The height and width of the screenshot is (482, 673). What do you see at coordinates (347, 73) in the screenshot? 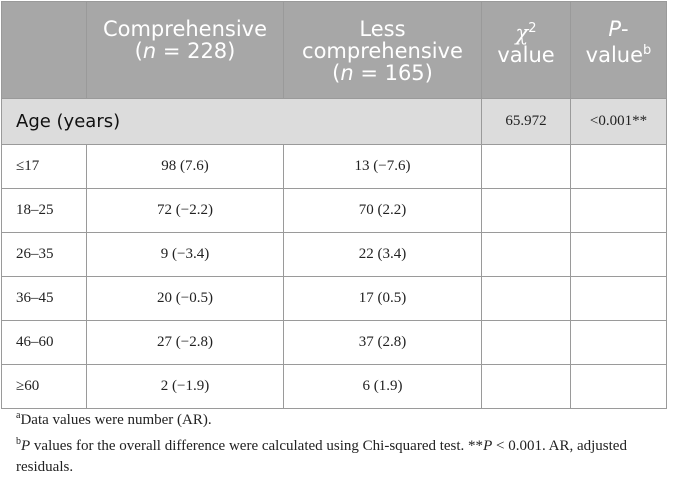
I see `header-less-n-var: n` at bounding box center [347, 73].